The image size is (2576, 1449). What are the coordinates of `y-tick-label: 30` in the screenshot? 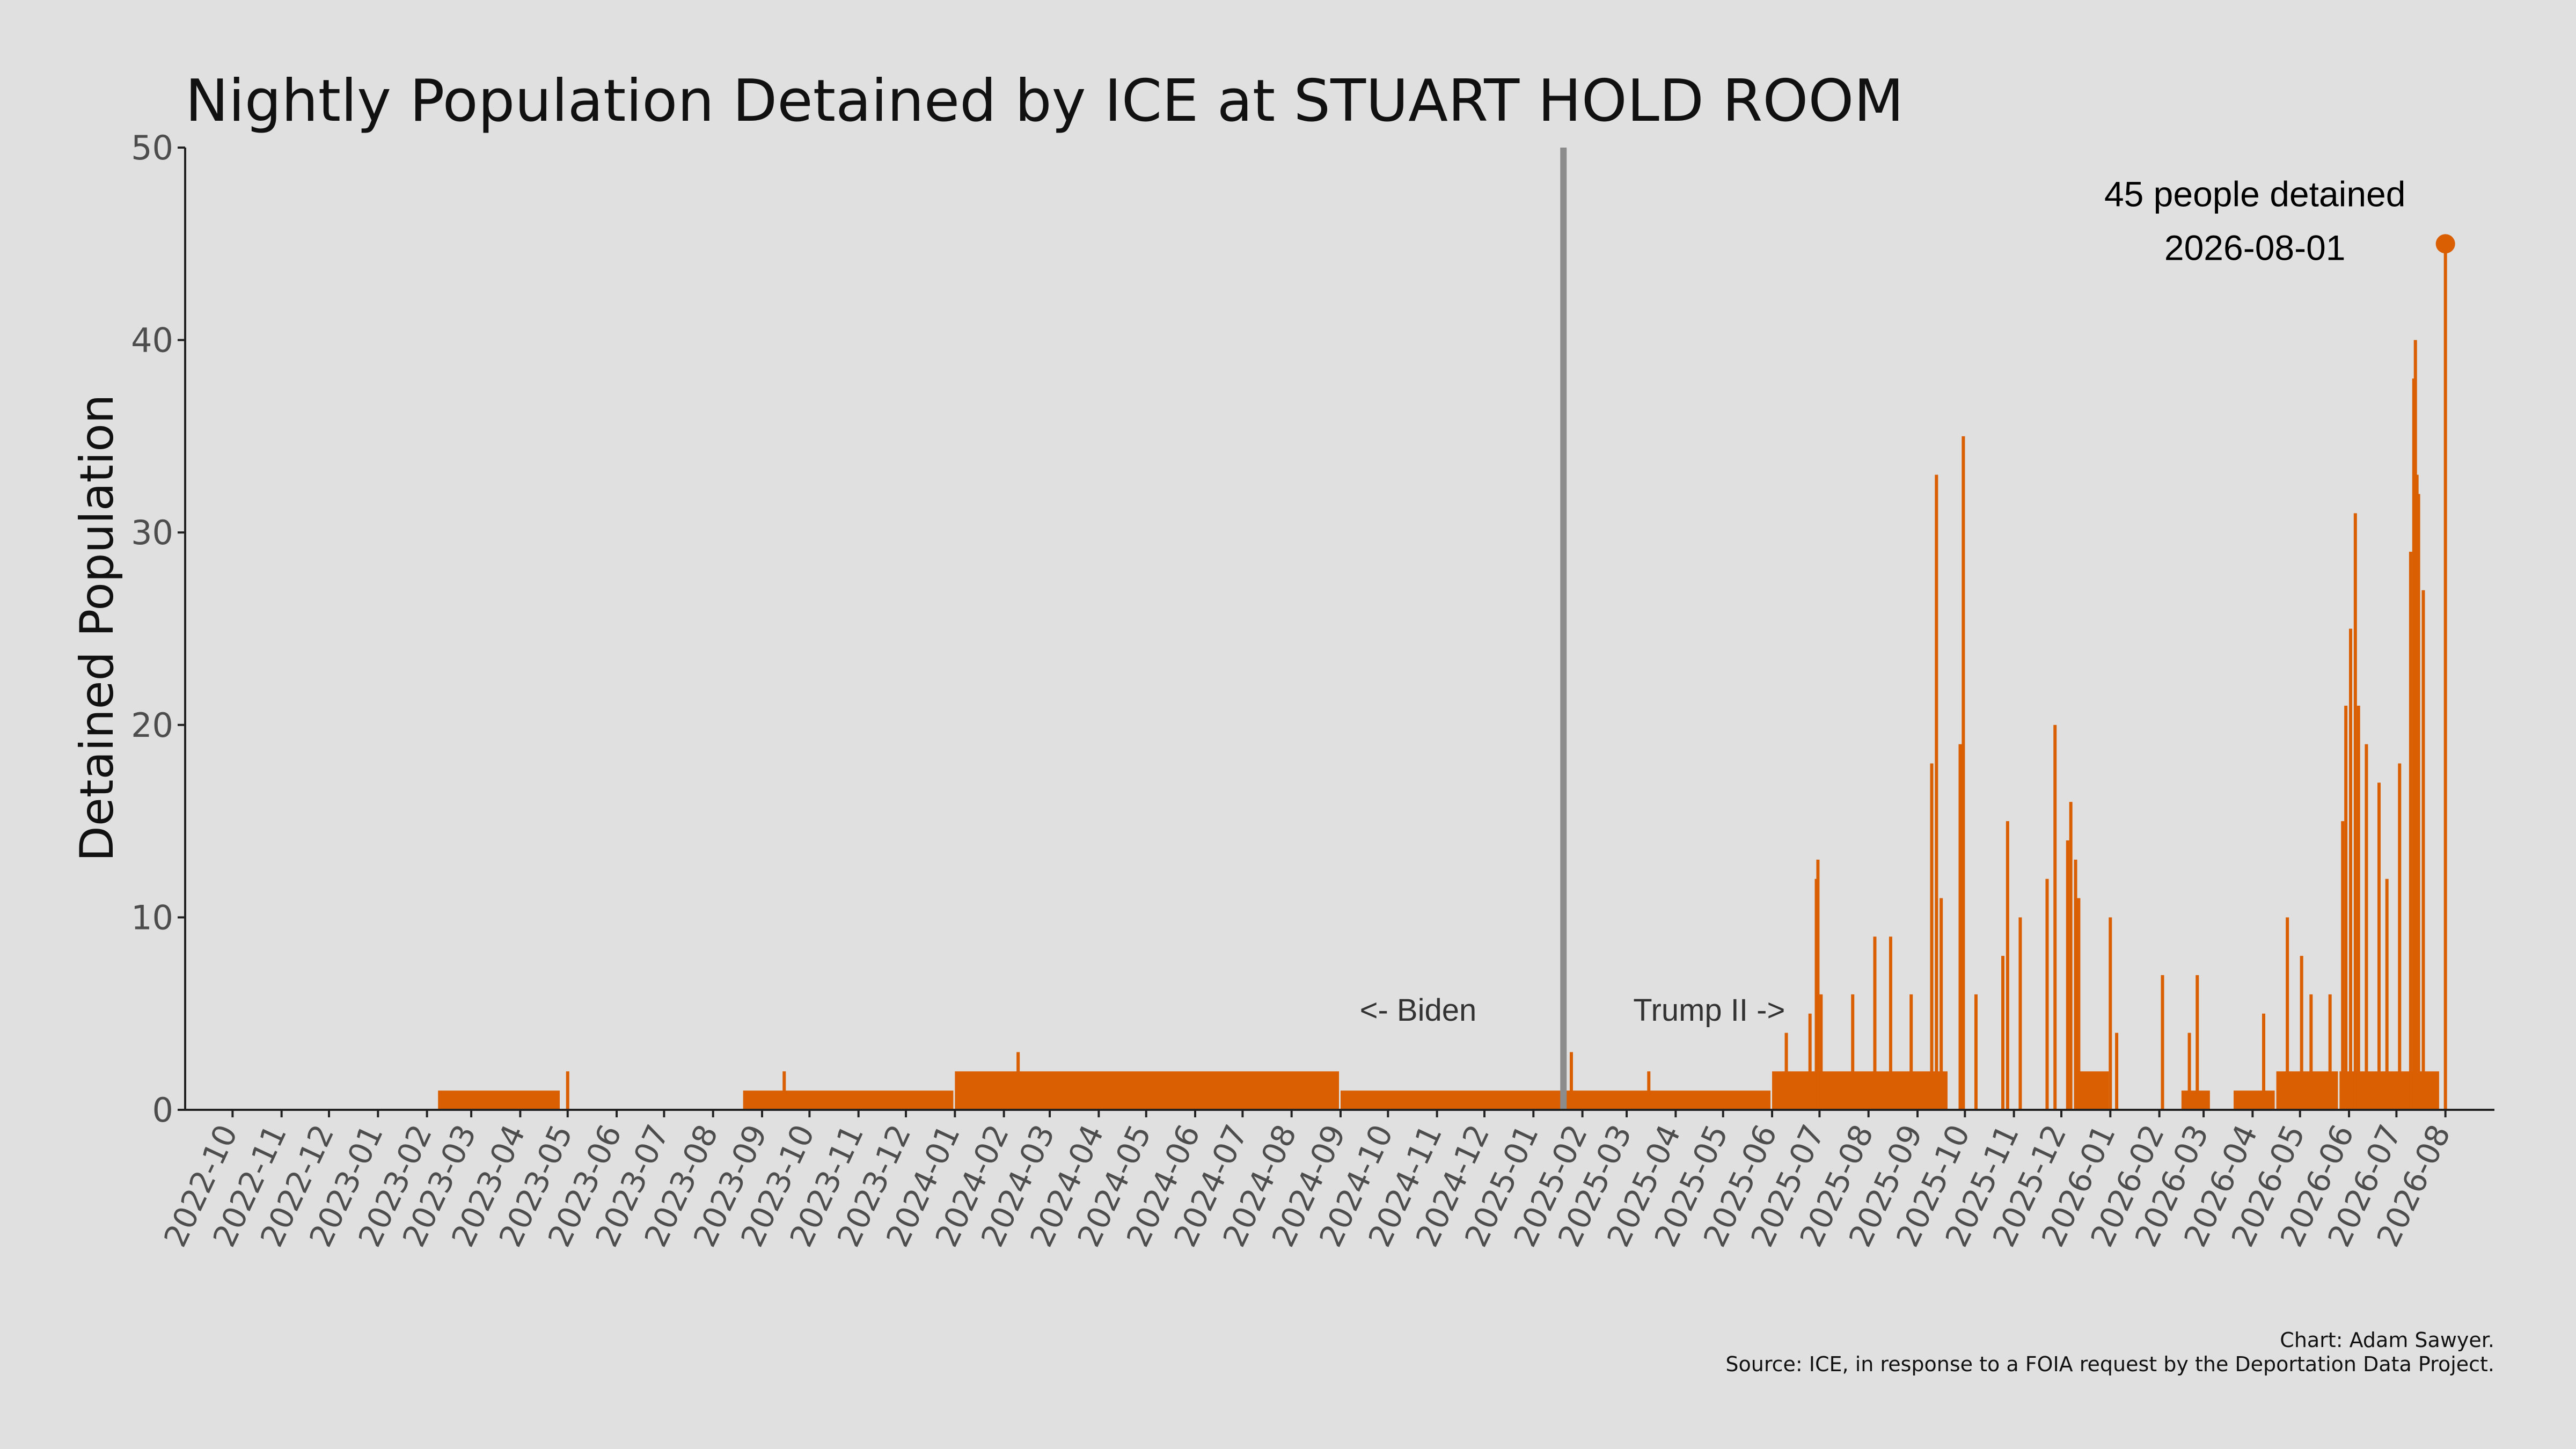 It's located at (152, 532).